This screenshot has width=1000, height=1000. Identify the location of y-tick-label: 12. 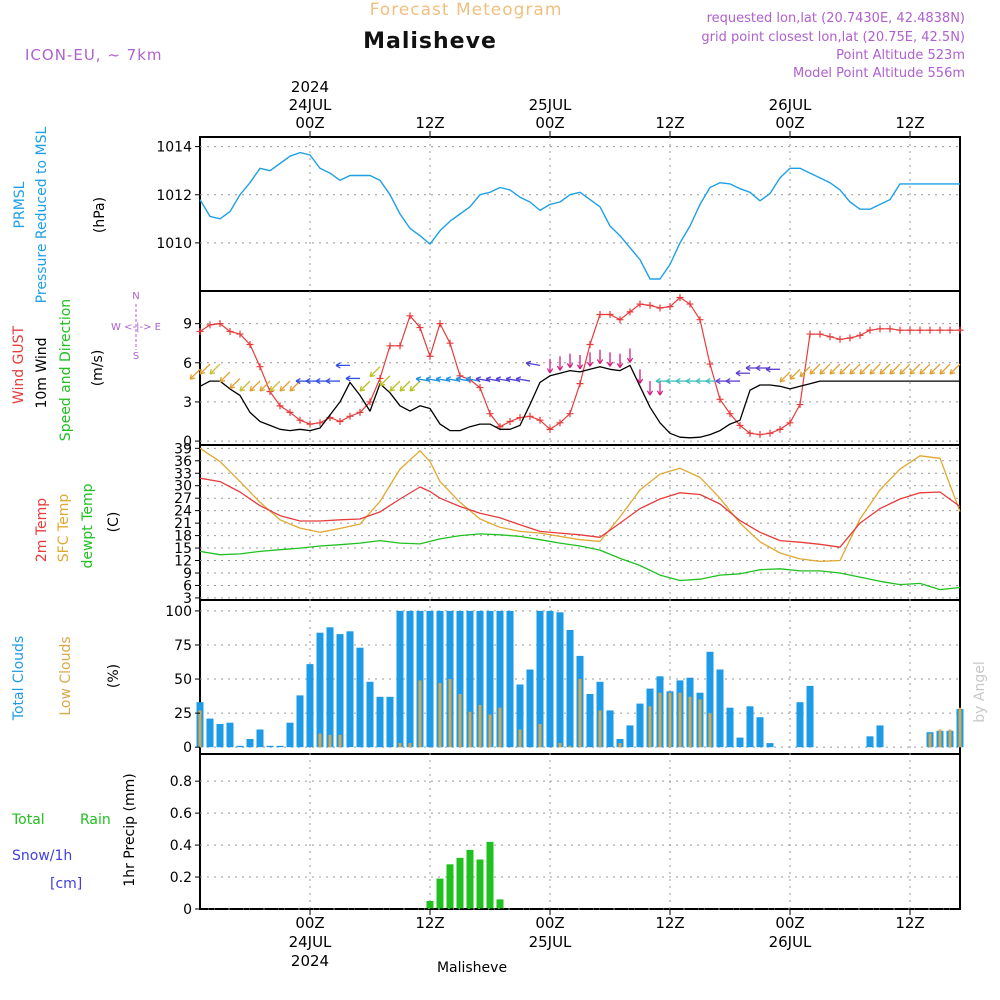
(183, 562).